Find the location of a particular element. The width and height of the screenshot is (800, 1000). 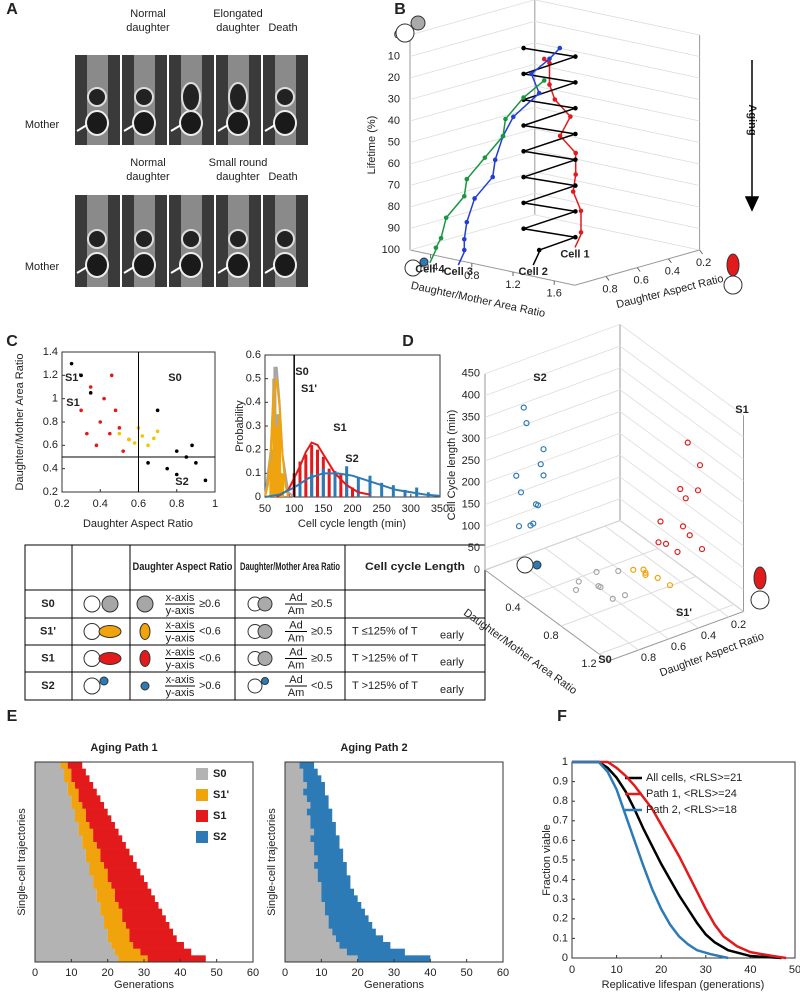

x-tick-label: 150 is located at coordinates (323, 509).